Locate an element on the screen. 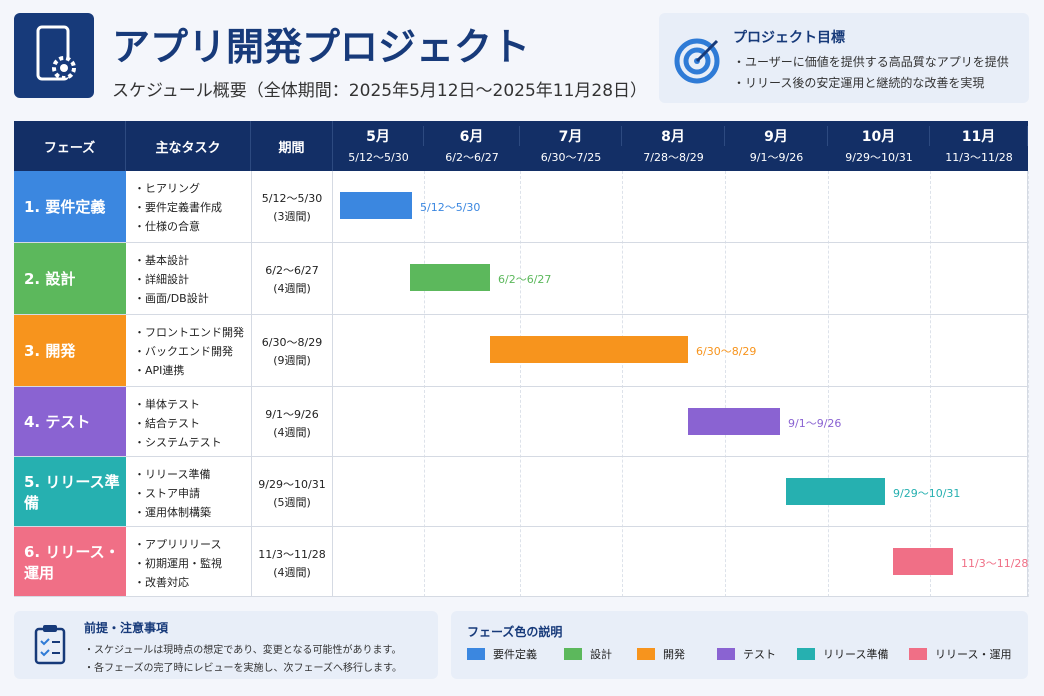 The width and height of the screenshot is (1044, 696). title: アプリ開発プロジェクト is located at coordinates (321, 47).